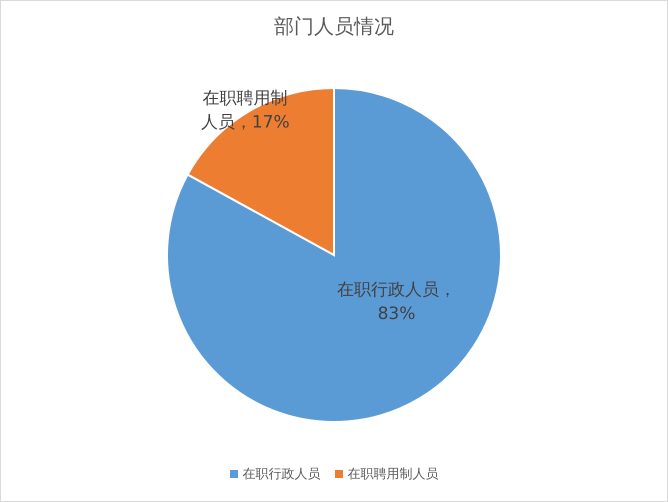 Image resolution: width=668 pixels, height=502 pixels. I want to click on legend-label: 在职聘用制人员, so click(393, 474).